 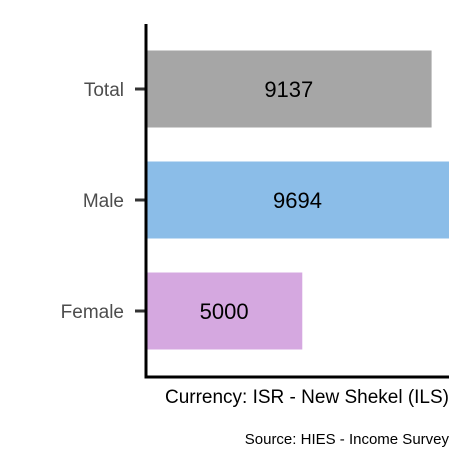 I want to click on value-label-male: 9694, so click(x=297, y=200).